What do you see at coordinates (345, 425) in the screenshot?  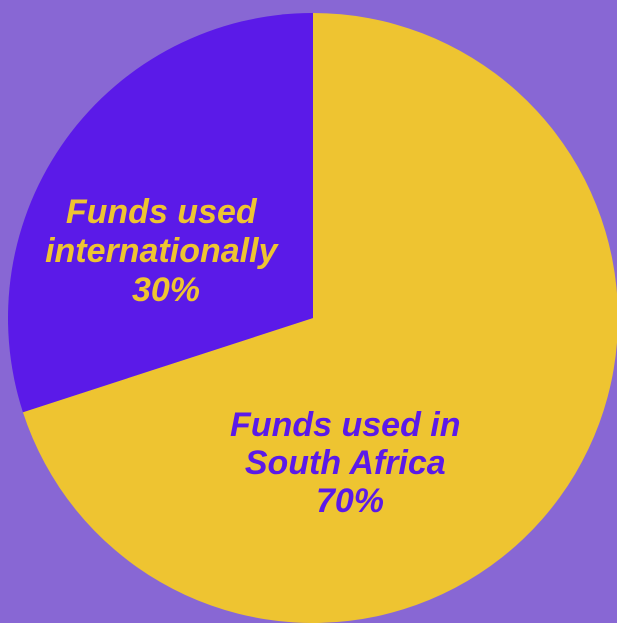 I see `slice-label-south-africa-line-1: Funds used in` at bounding box center [345, 425].